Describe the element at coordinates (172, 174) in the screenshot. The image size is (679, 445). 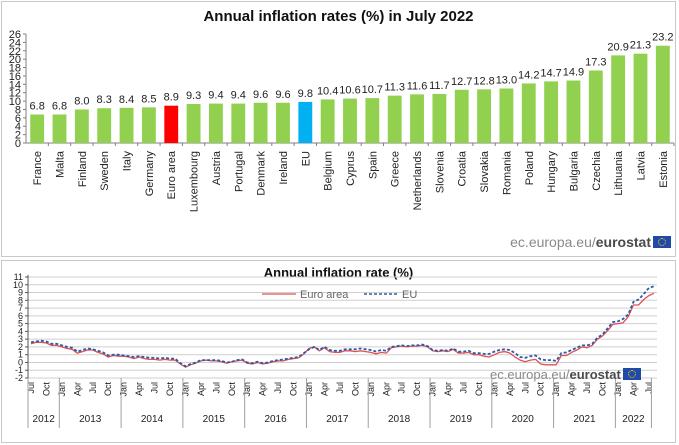
I see `x-tick-label: Euro area` at that location.